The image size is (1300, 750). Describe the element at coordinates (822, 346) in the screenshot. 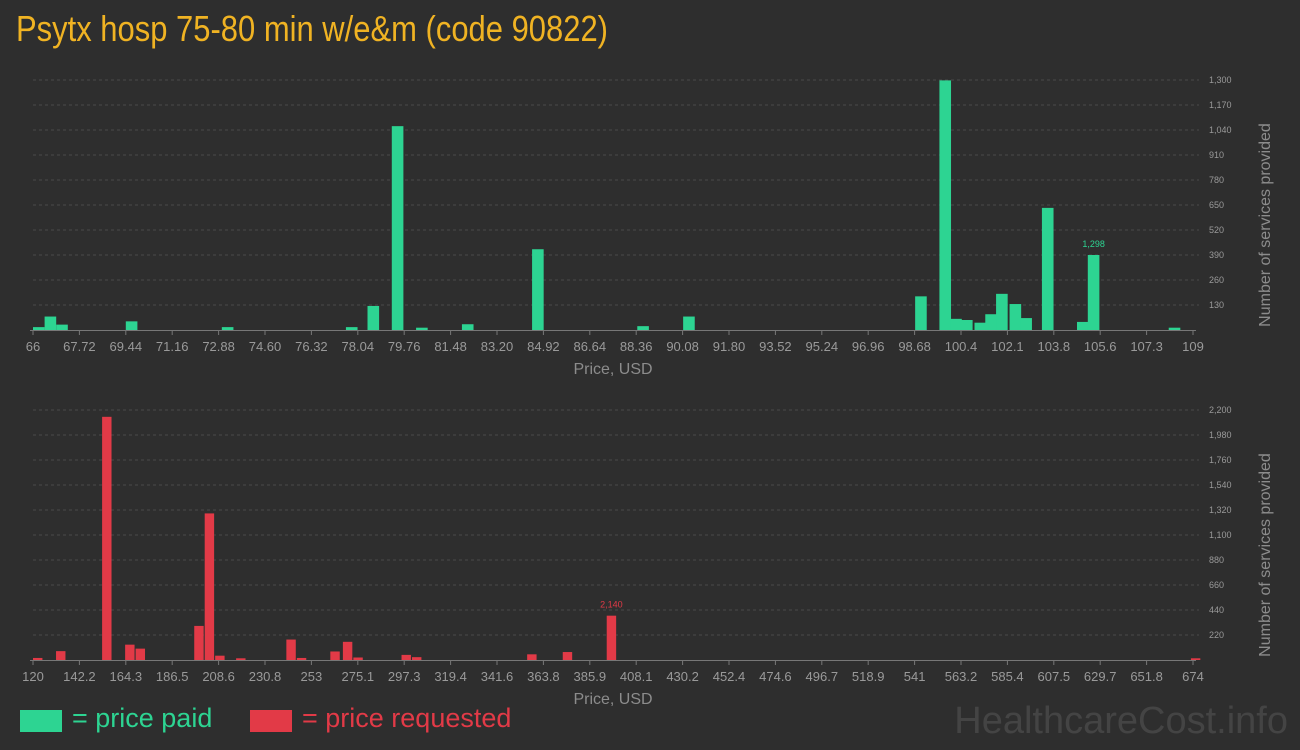

I see `x-tick-label: 95.24` at that location.